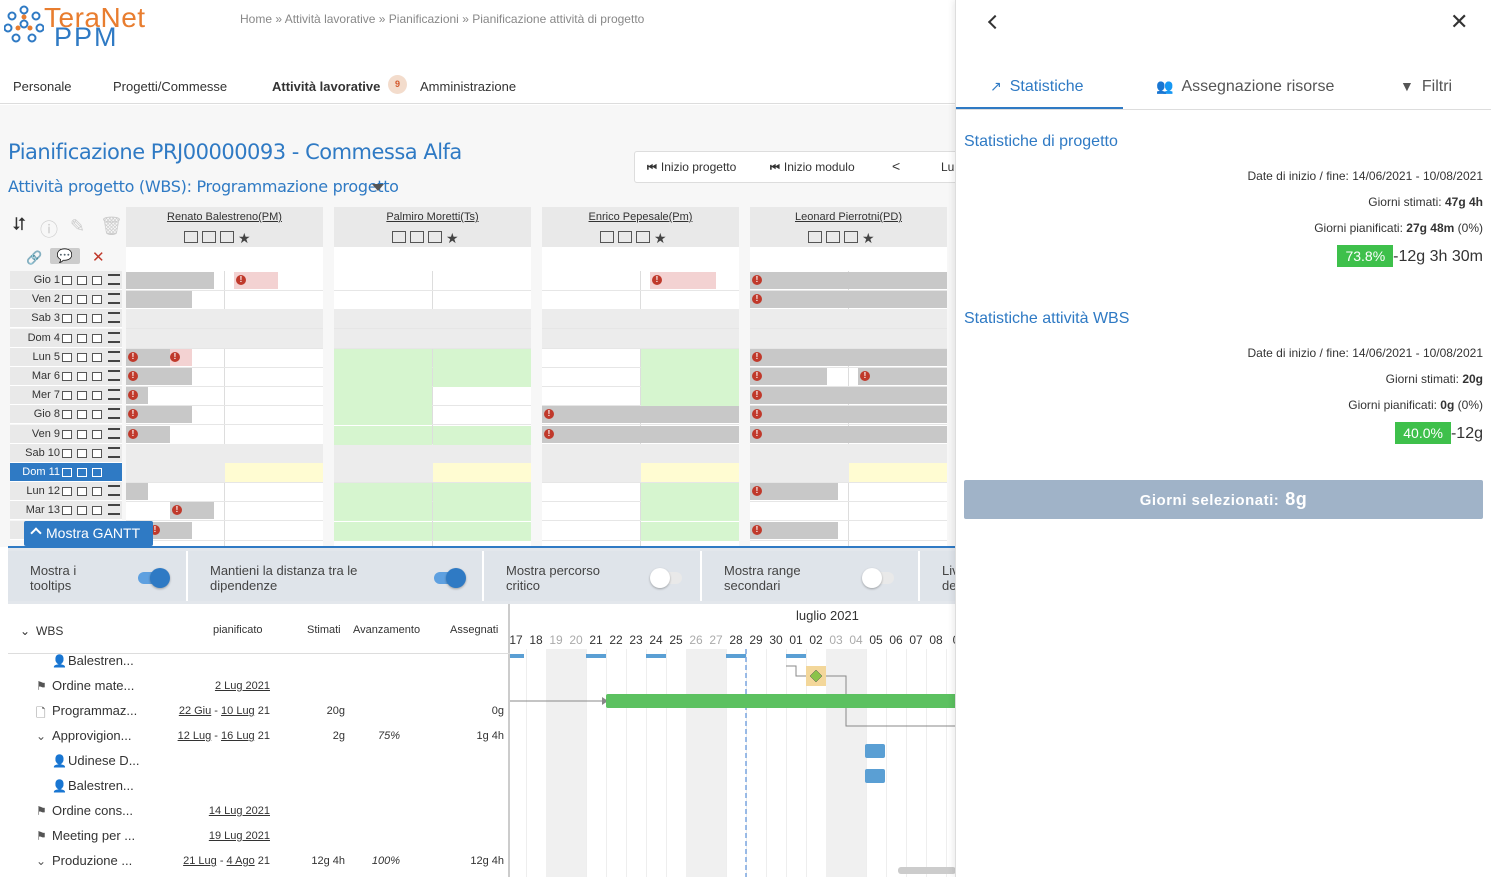 This screenshot has height=877, width=1491. I want to click on day-row: Ven 2, so click(66, 300).